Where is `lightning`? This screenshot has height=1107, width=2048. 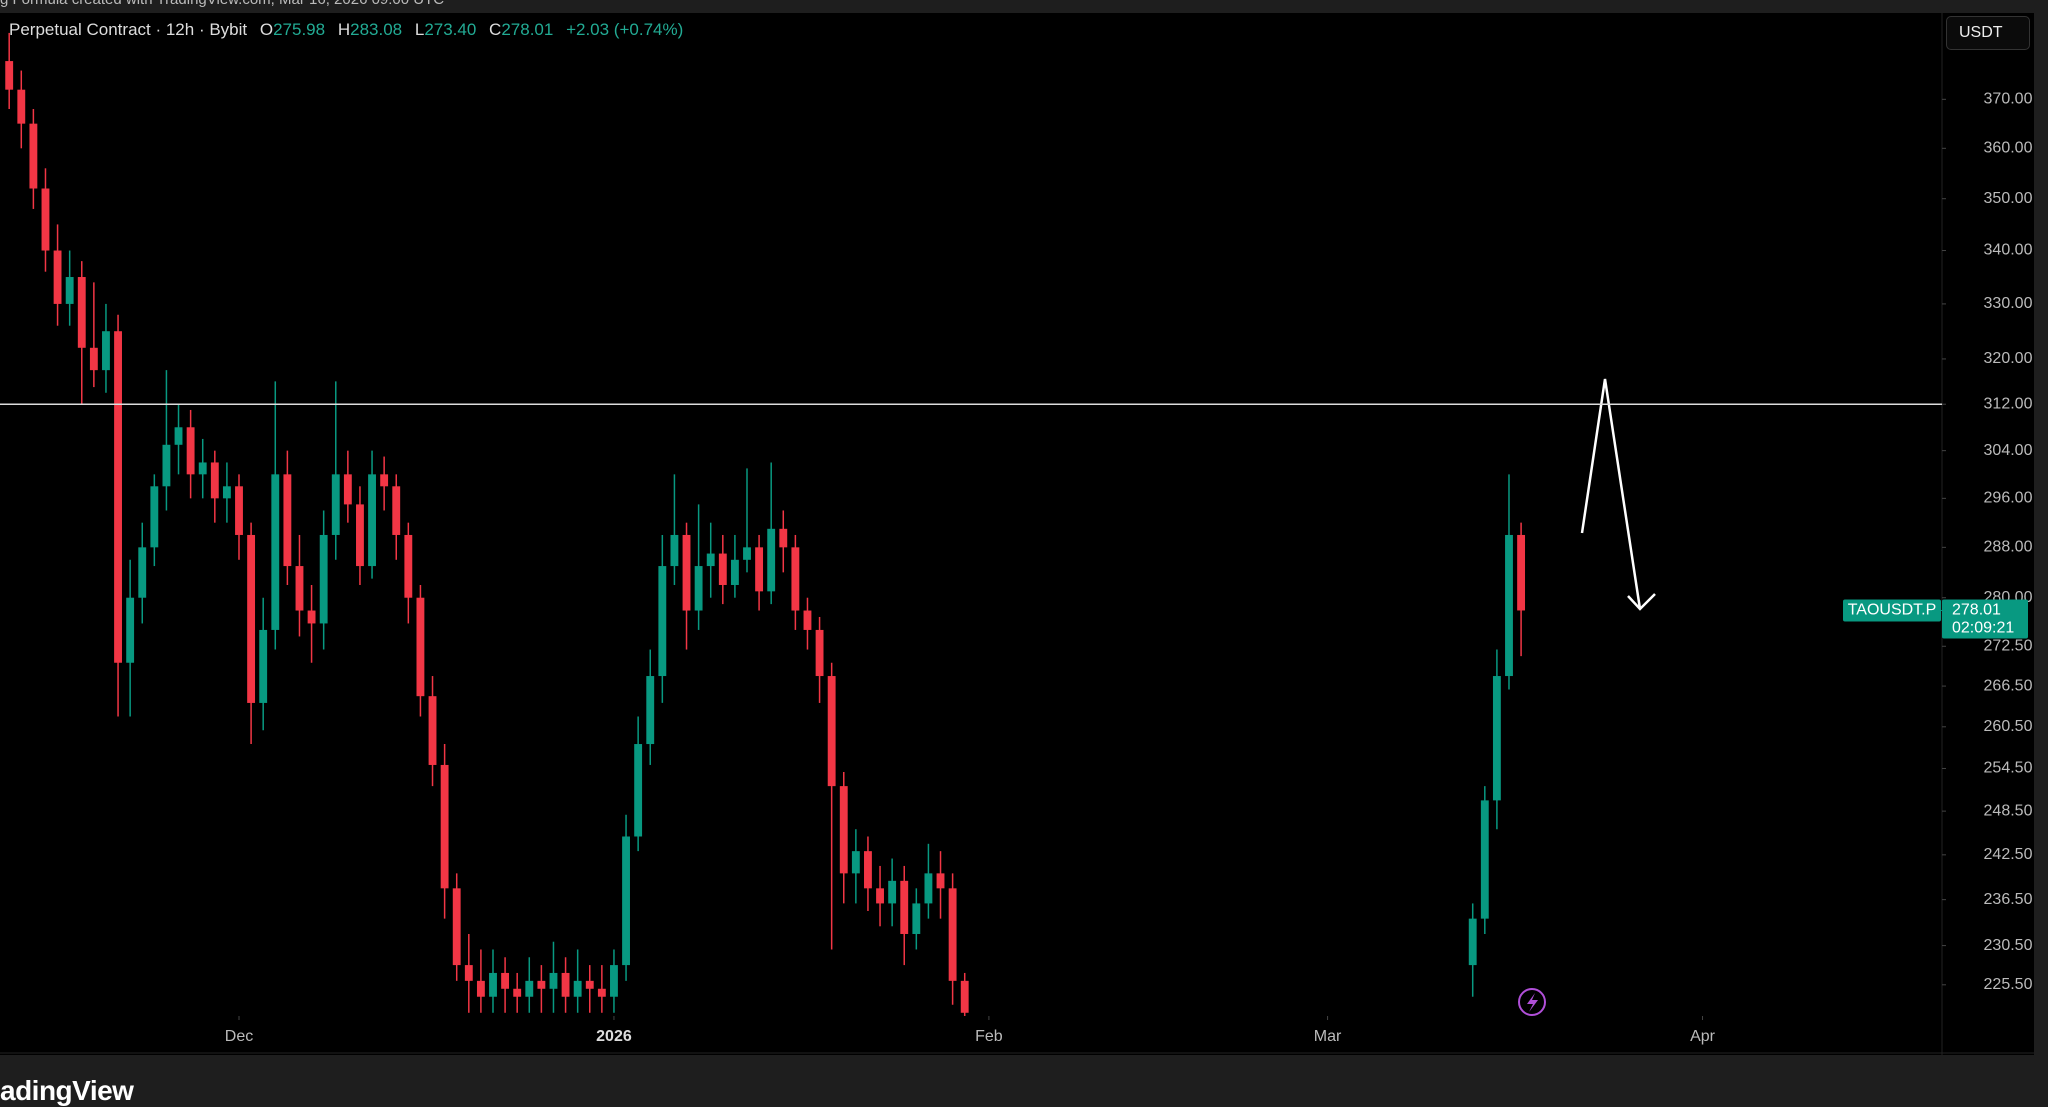
lightning is located at coordinates (1532, 1002).